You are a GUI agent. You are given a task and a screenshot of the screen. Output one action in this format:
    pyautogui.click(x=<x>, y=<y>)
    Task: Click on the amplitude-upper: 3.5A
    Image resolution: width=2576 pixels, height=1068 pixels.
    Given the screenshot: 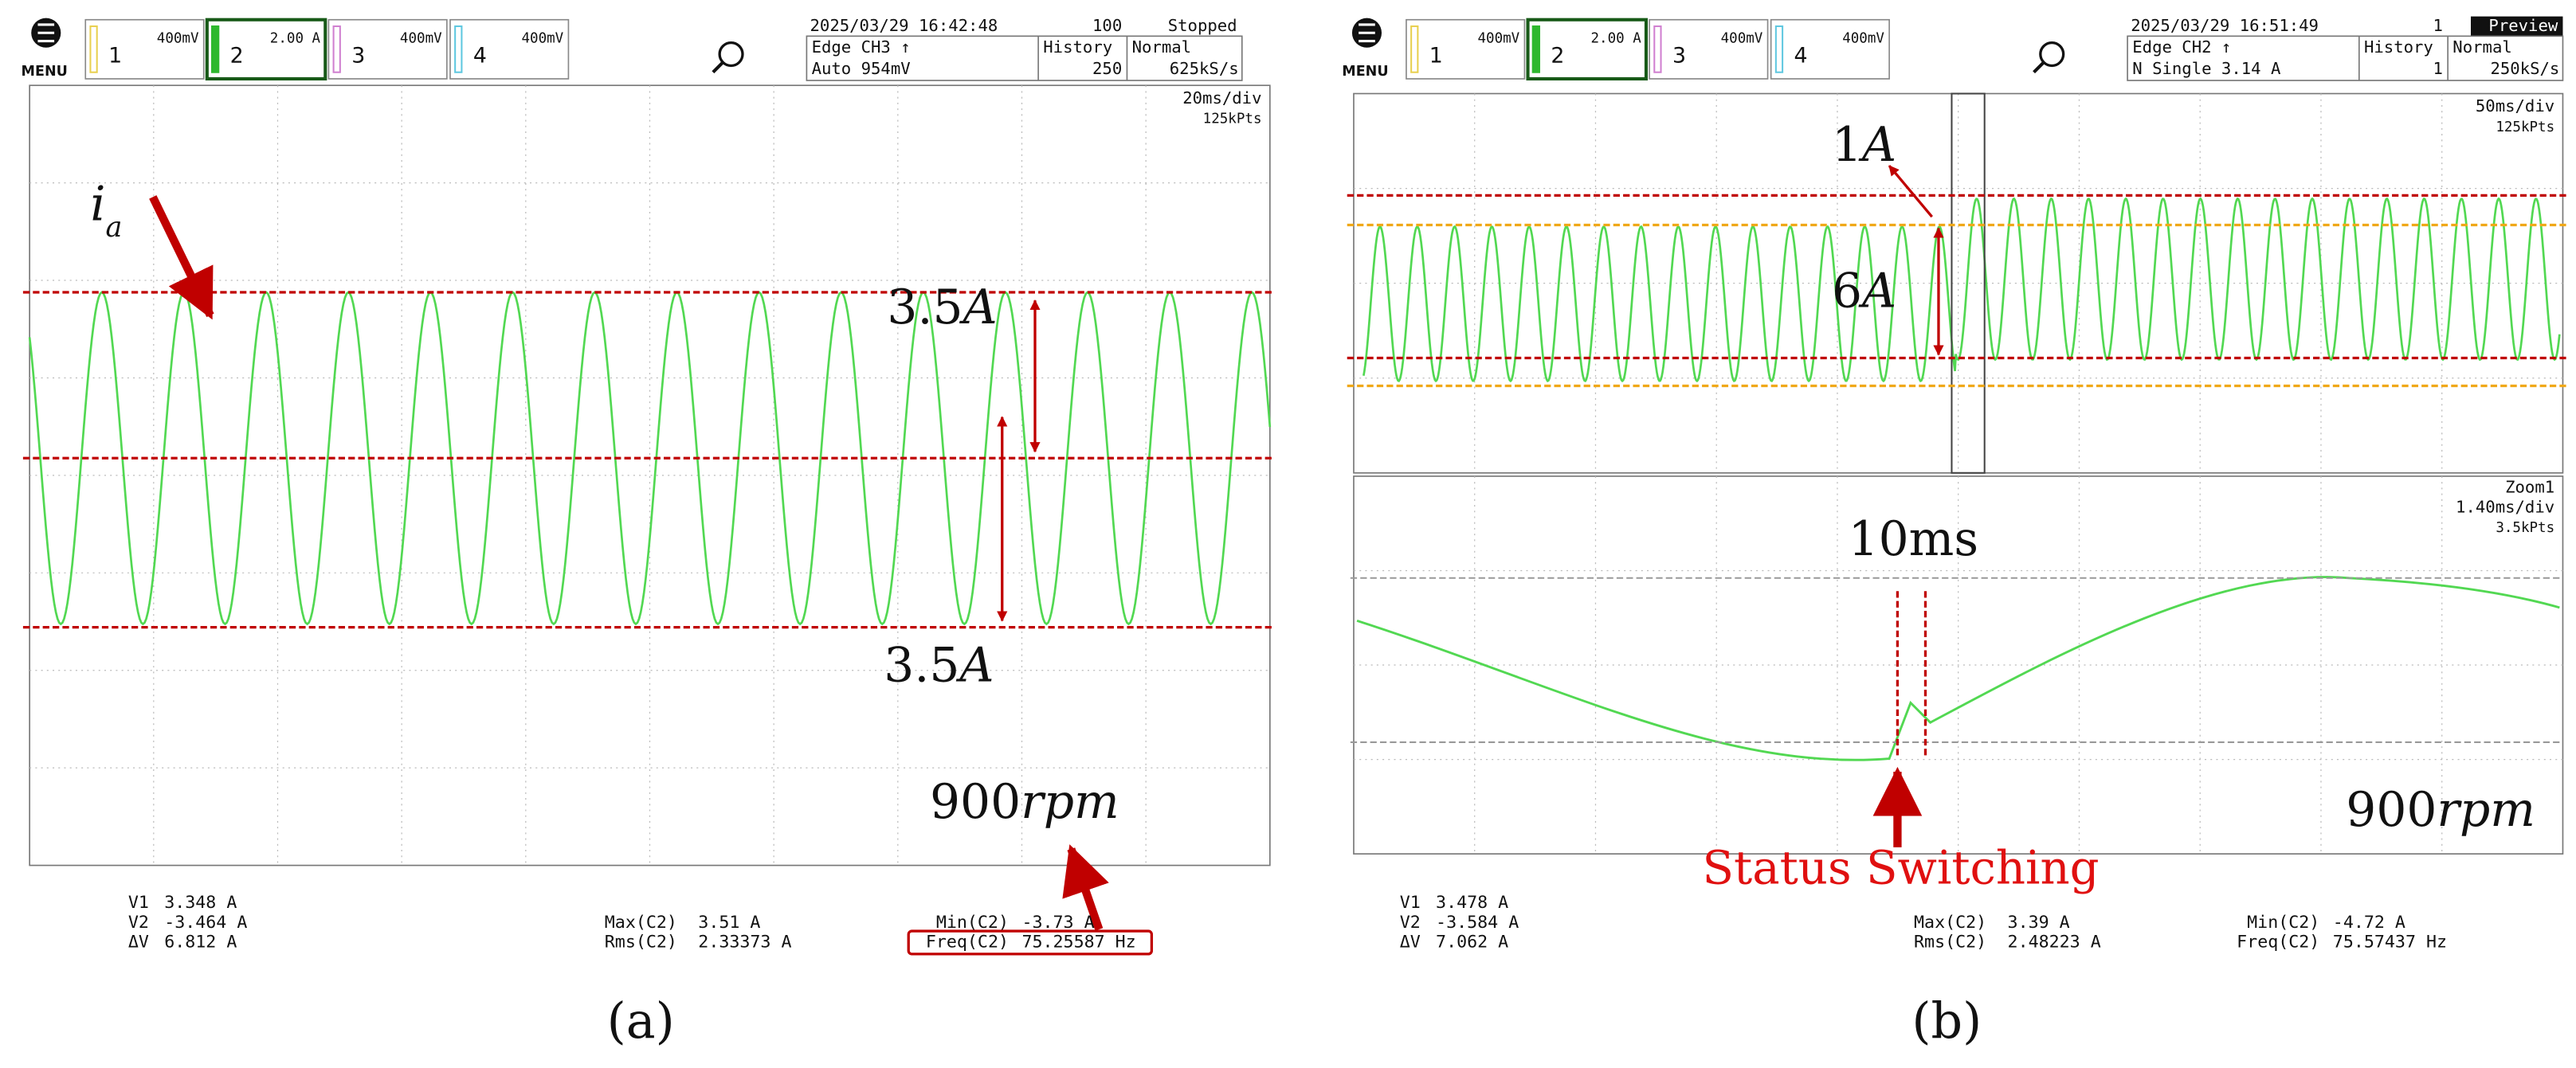 What is the action you would take?
    pyautogui.click(x=942, y=307)
    